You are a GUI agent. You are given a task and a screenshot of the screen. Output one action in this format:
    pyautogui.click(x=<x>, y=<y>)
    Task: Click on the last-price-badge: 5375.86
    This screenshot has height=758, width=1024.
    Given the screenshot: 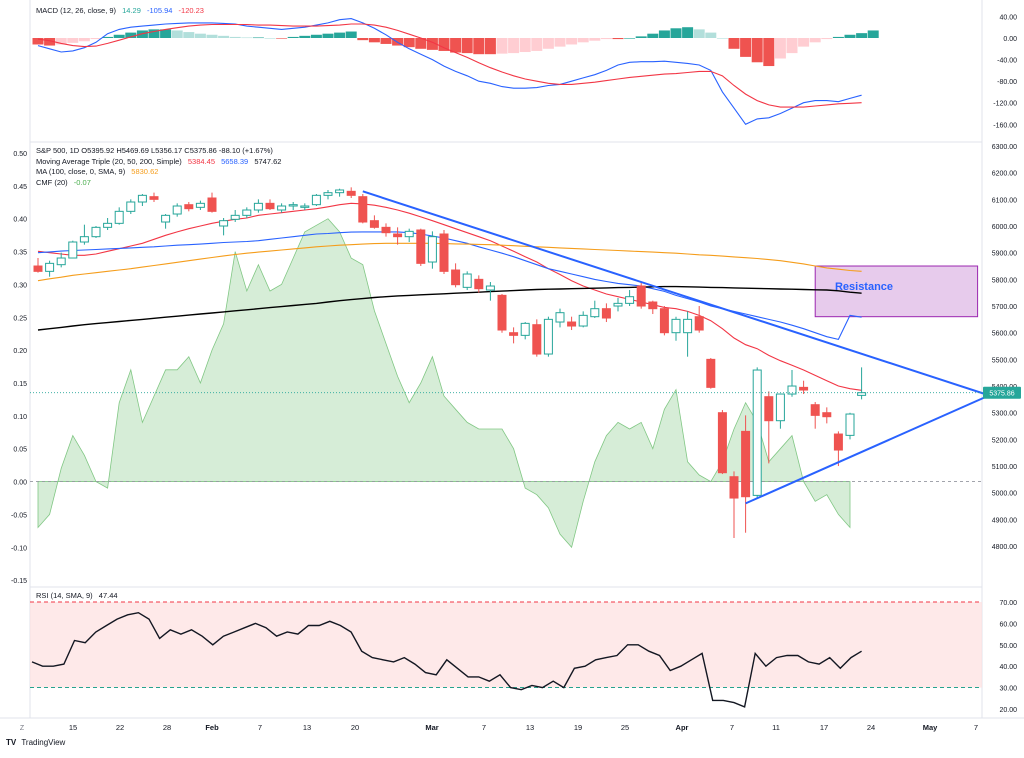 What is the action you would take?
    pyautogui.click(x=1002, y=392)
    